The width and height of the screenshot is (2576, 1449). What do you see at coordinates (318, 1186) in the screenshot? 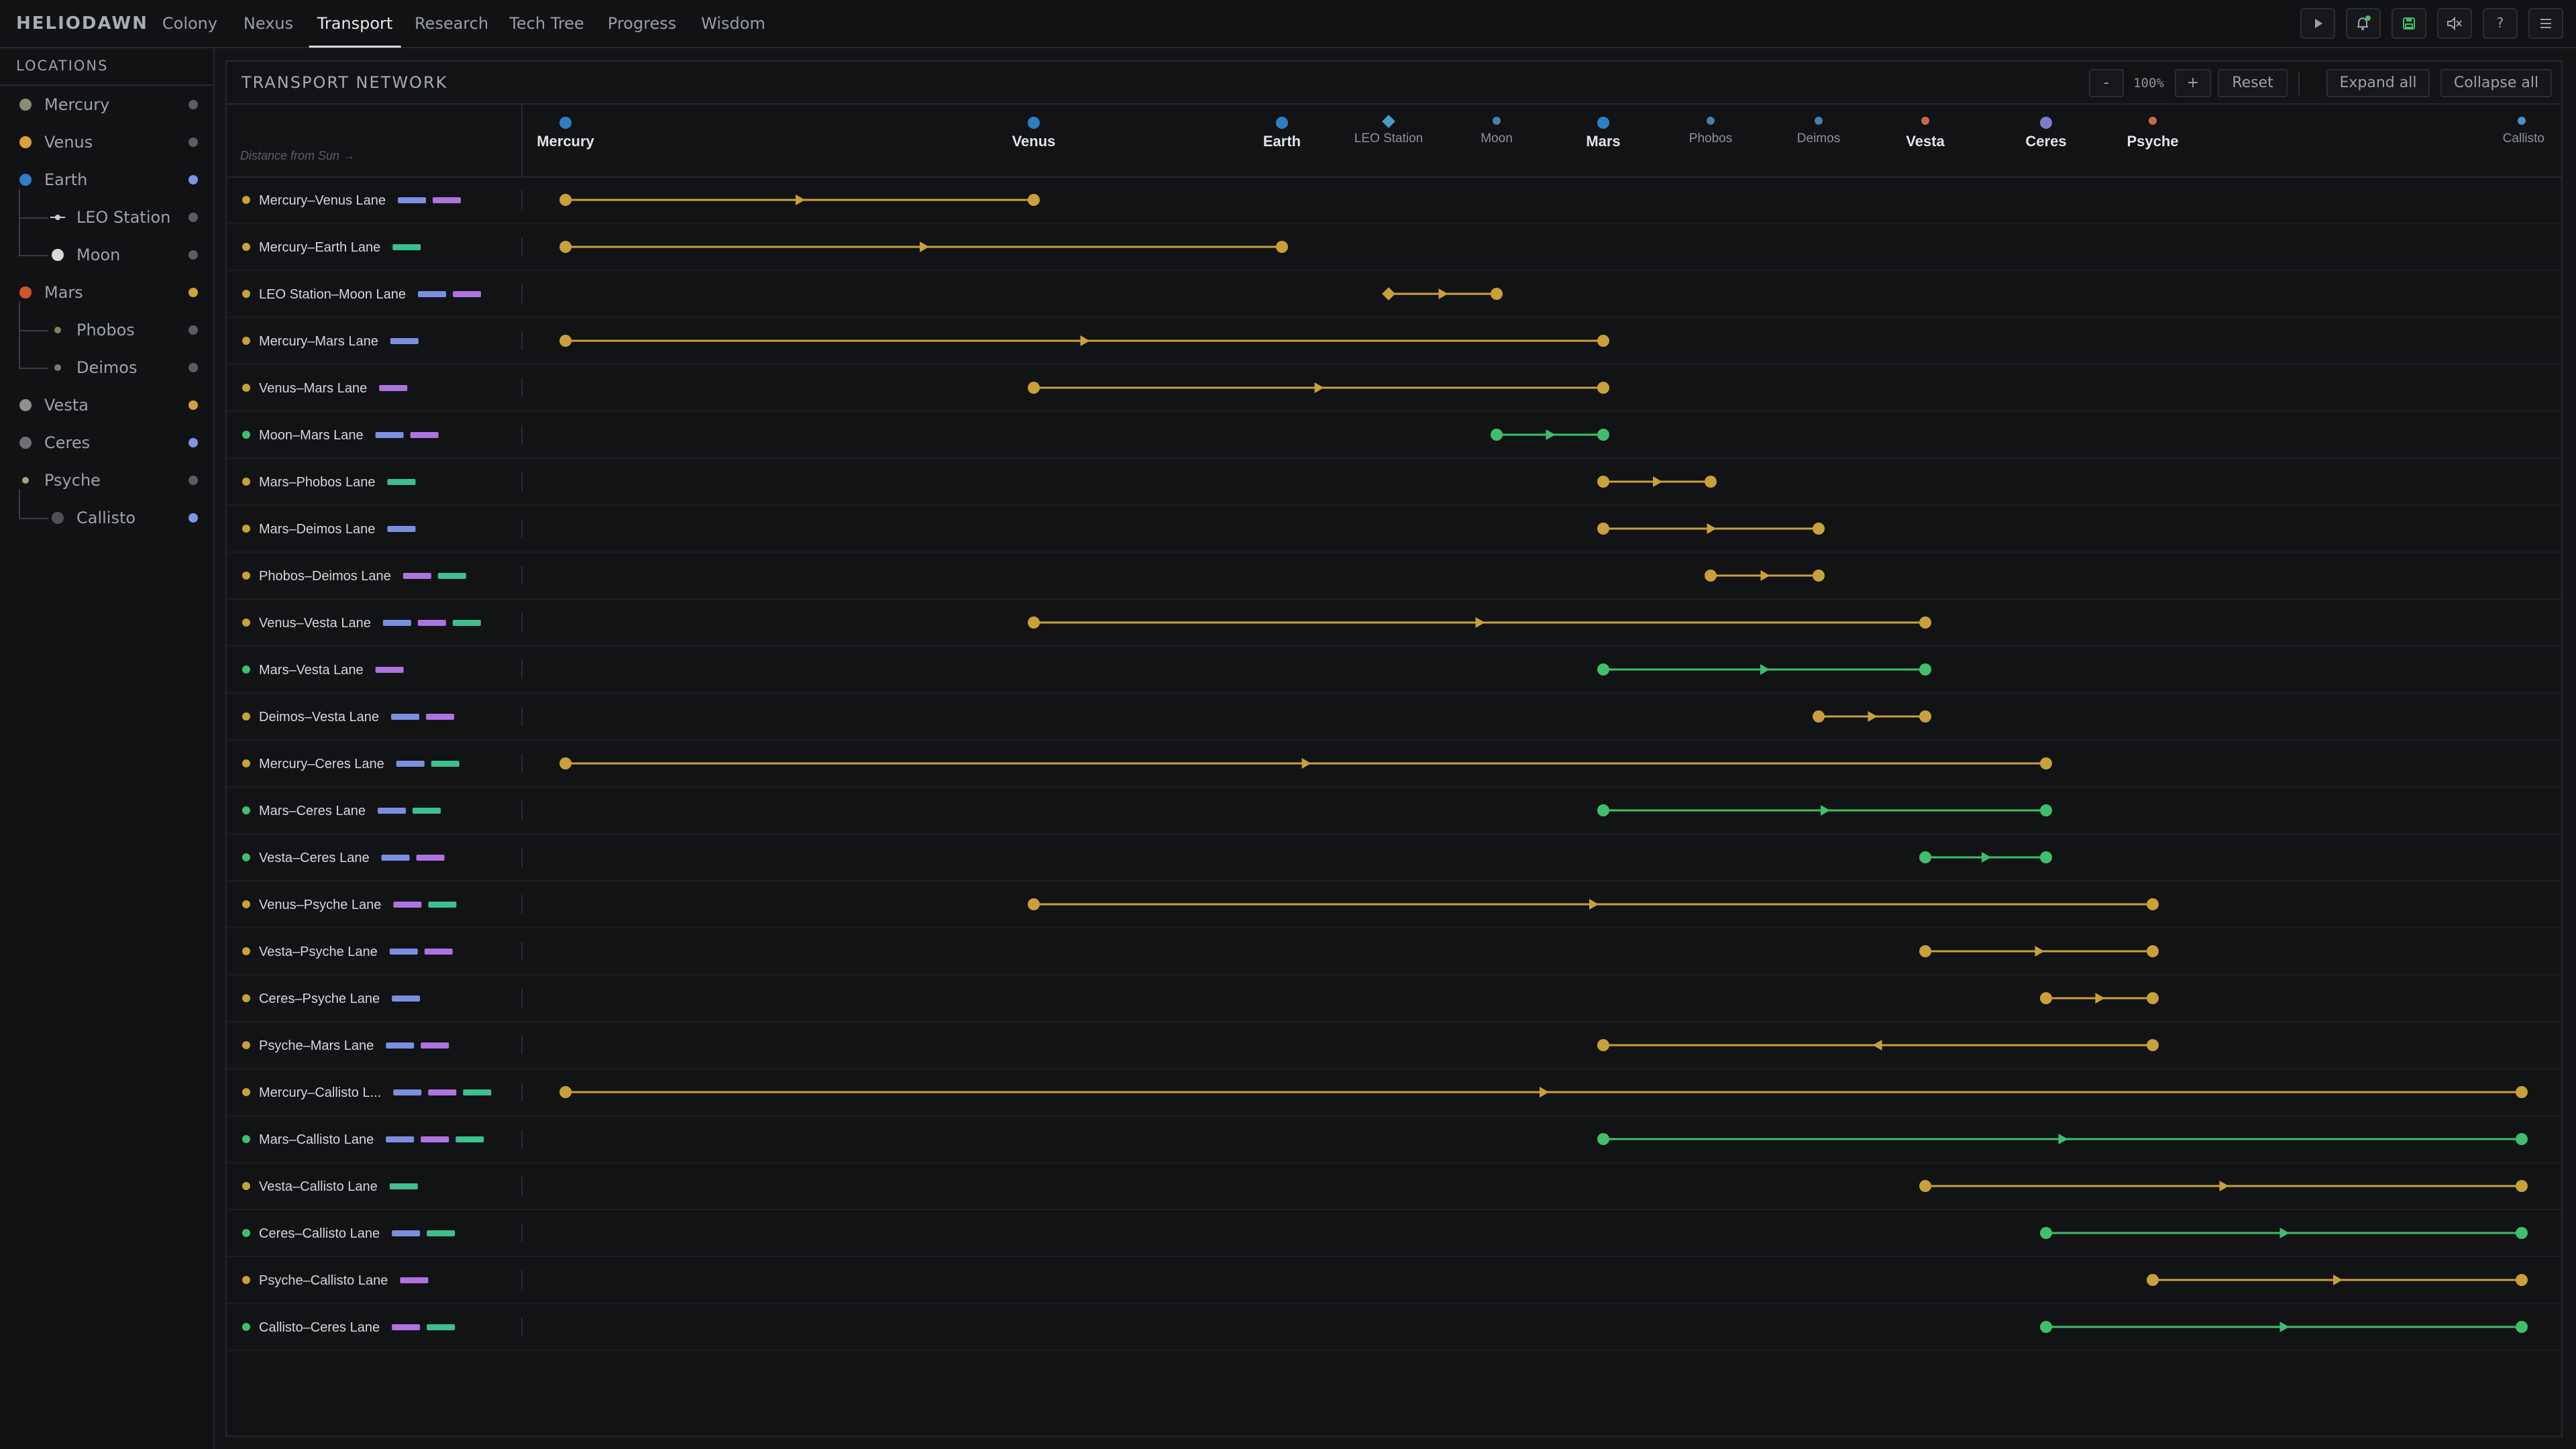
I see `lane-label: Vesta–Callisto Lane` at bounding box center [318, 1186].